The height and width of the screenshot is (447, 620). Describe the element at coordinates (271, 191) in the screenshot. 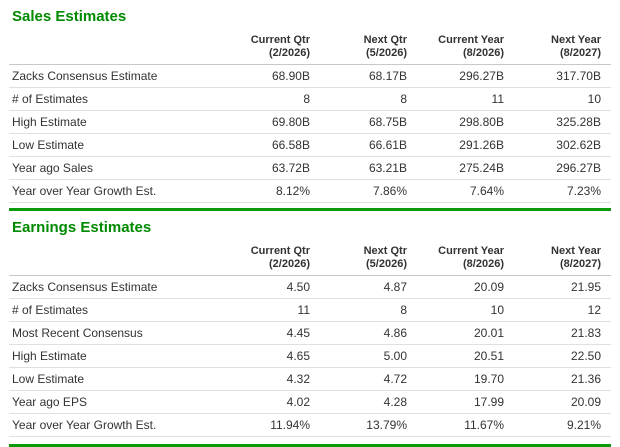

I see `estimate-value-cell: 8.12%` at that location.